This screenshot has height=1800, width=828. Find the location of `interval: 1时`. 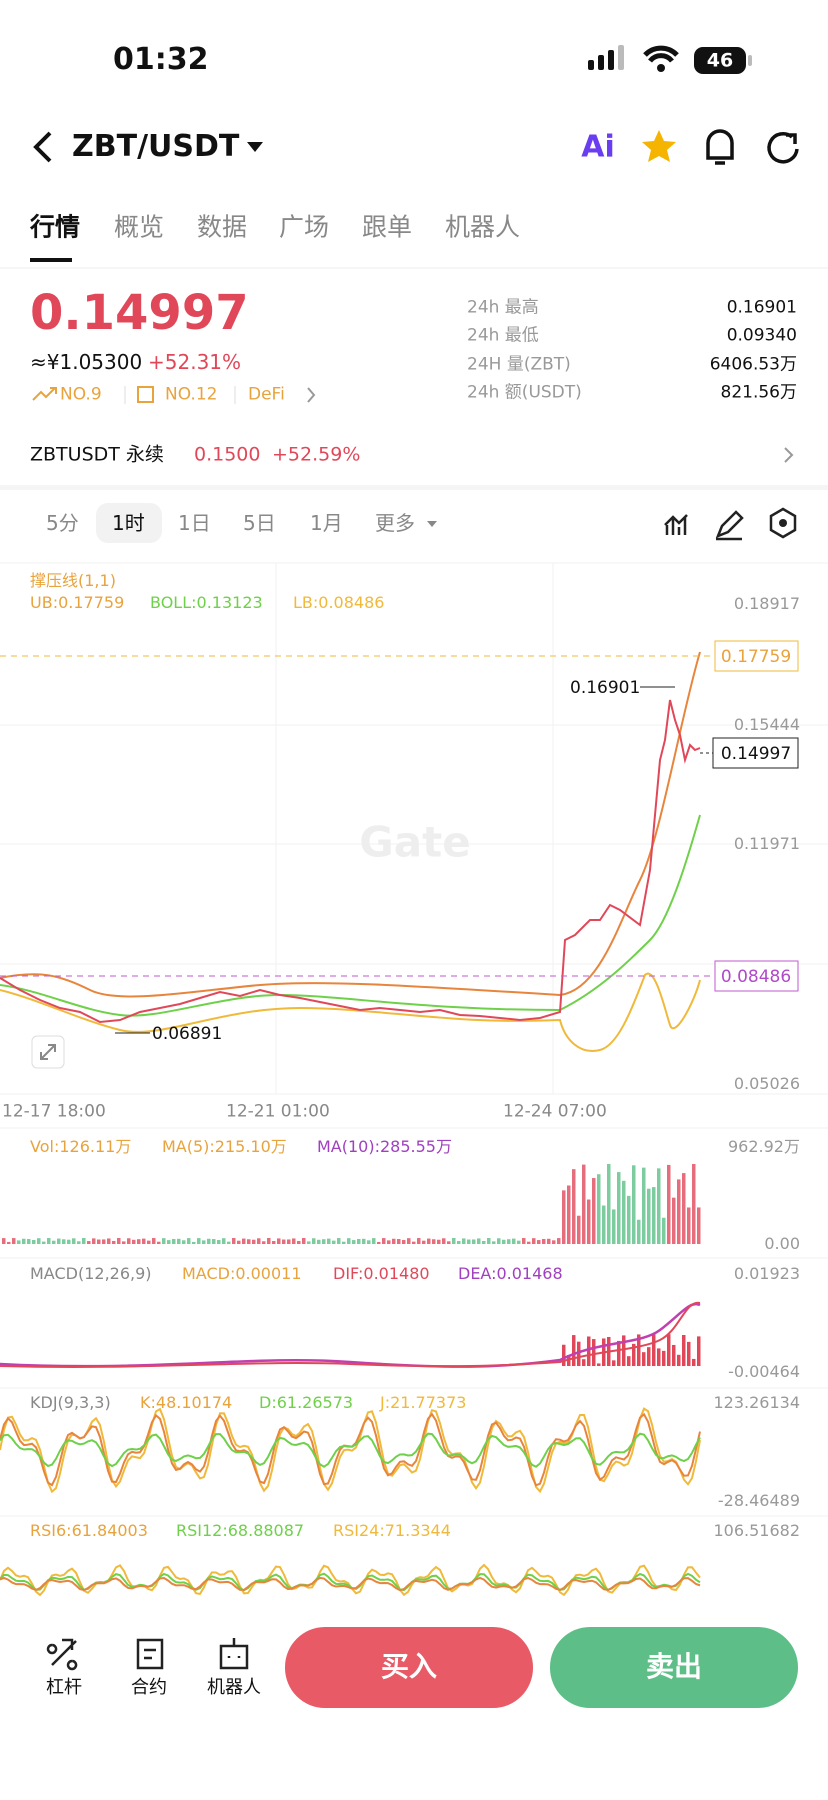

interval: 1时 is located at coordinates (128, 523).